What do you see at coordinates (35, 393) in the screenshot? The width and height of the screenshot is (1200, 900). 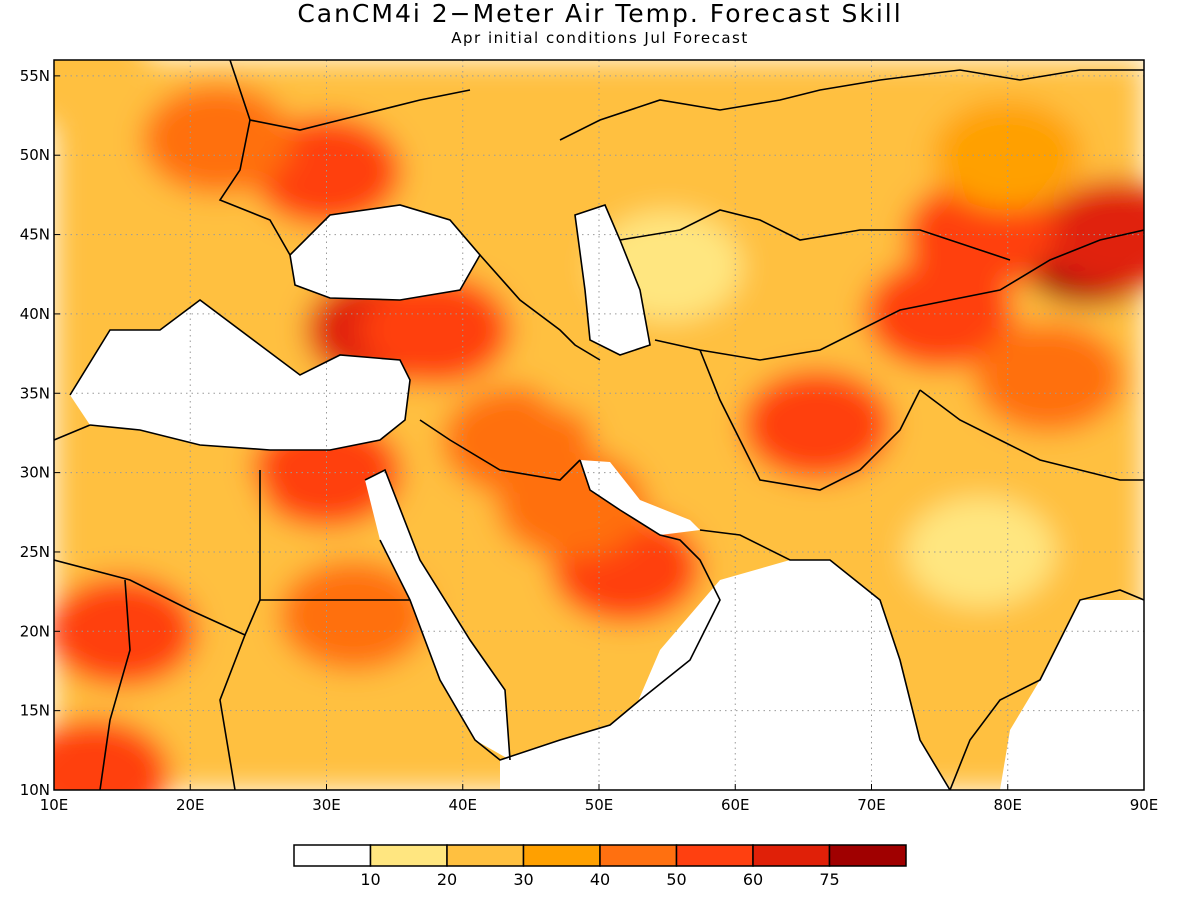 I see `lat-tick-label: 35N` at bounding box center [35, 393].